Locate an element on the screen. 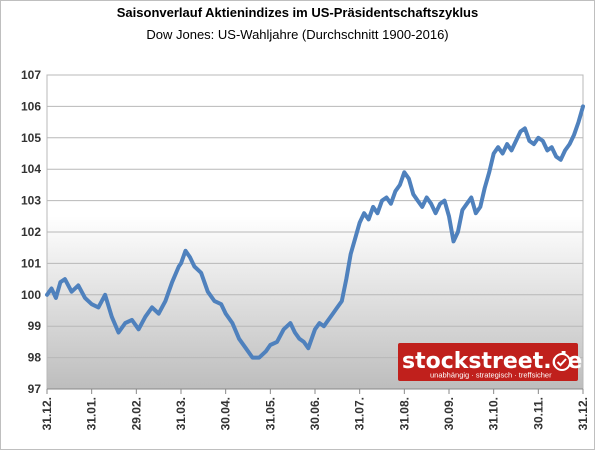 The width and height of the screenshot is (595, 450). logo-wordmark: stockstreet.de is located at coordinates (492, 361).